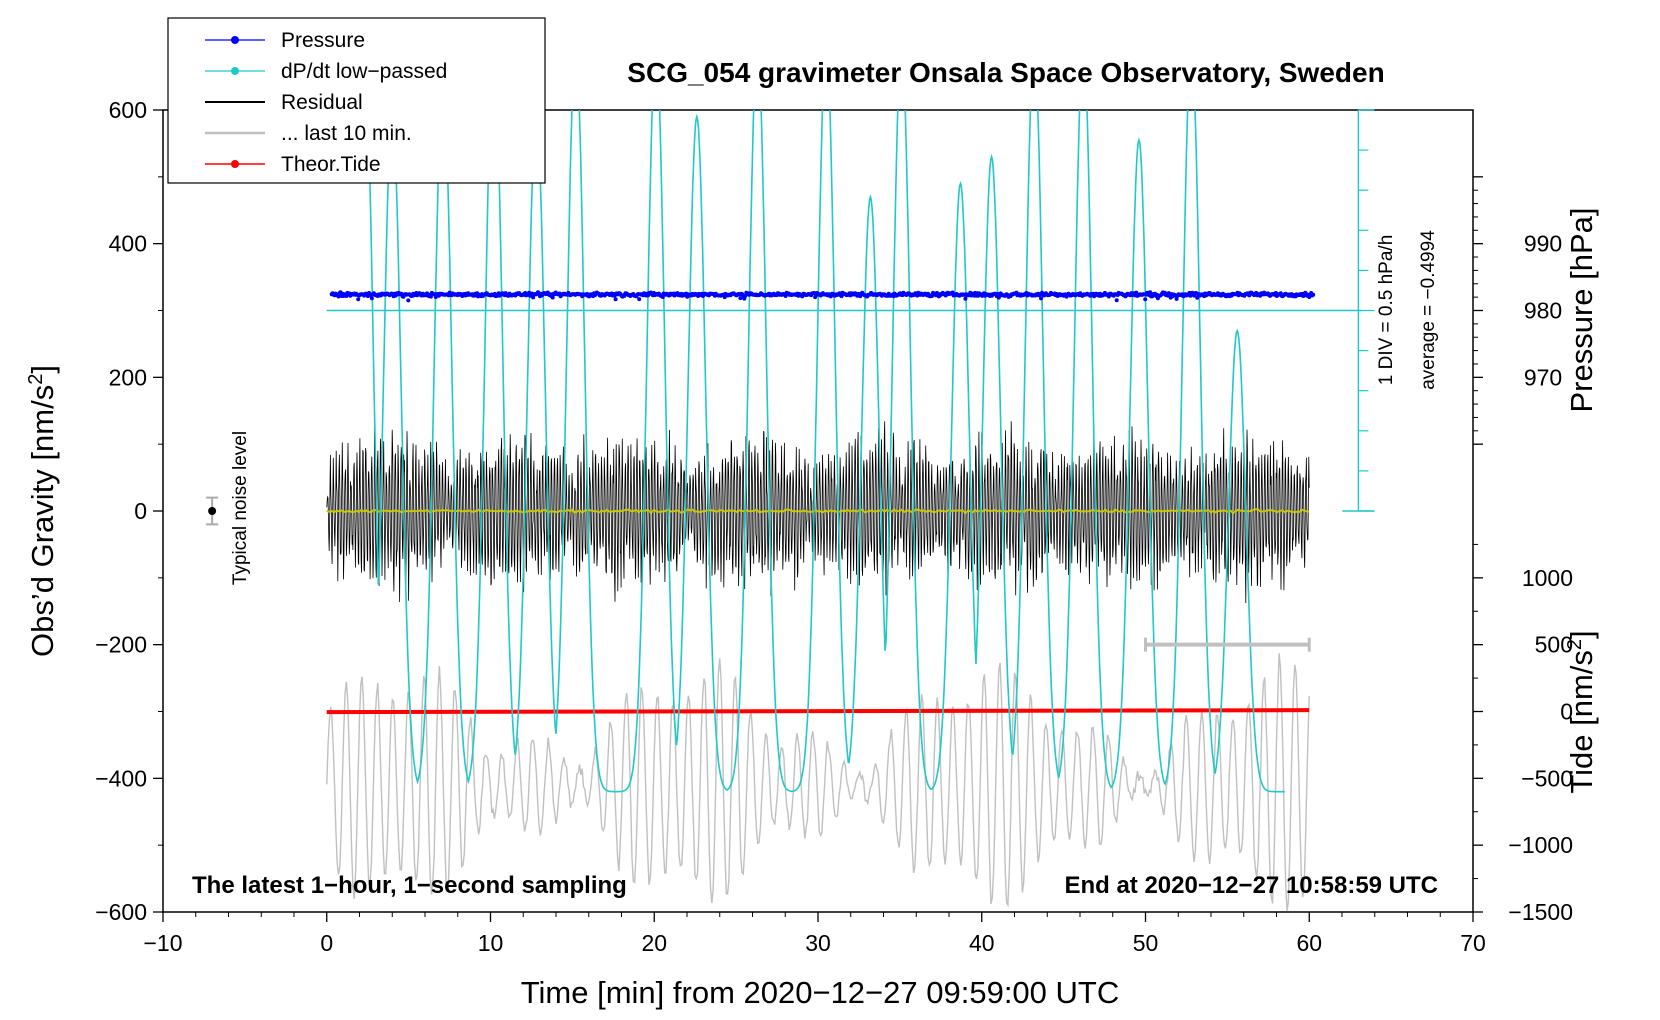  I want to click on legend-label: ... last 10 min., so click(346, 133).